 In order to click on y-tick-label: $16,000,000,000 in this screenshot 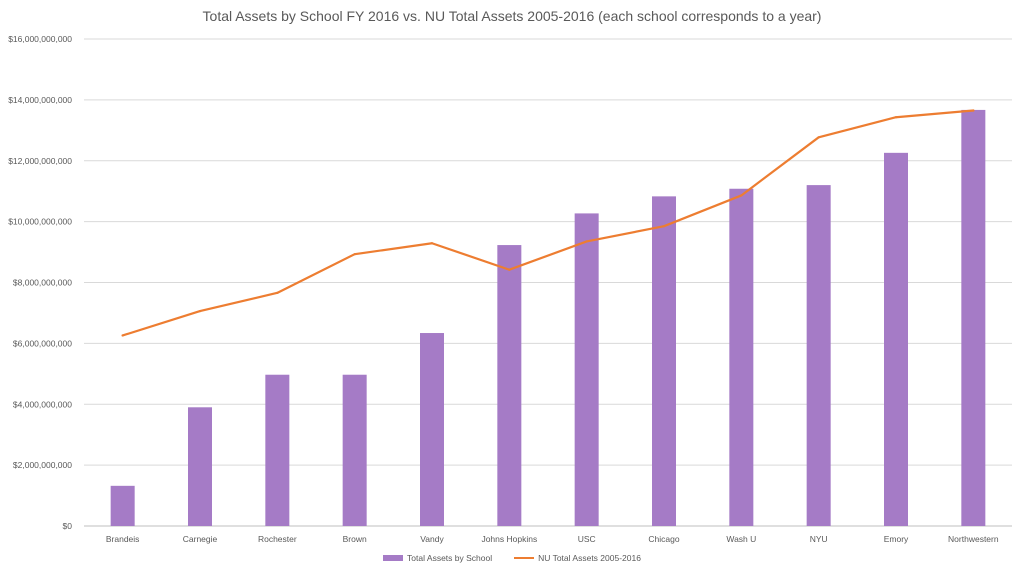, I will do `click(40, 39)`.